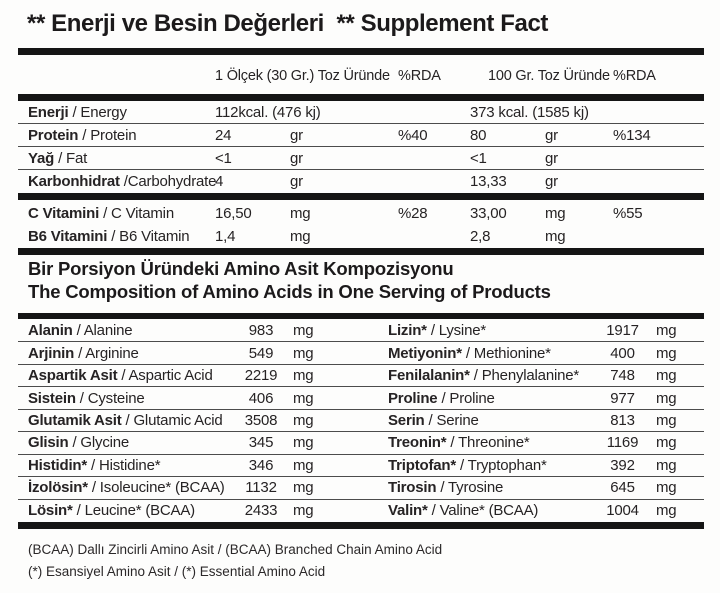 The image size is (720, 593). What do you see at coordinates (53, 135) in the screenshot?
I see `nutrient-name-tr: Protein` at bounding box center [53, 135].